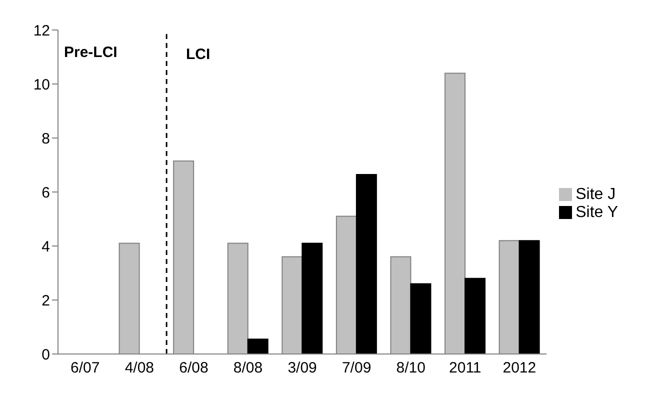 The height and width of the screenshot is (408, 646). Describe the element at coordinates (46, 139) in the screenshot. I see `y-tick-label: 8` at that location.